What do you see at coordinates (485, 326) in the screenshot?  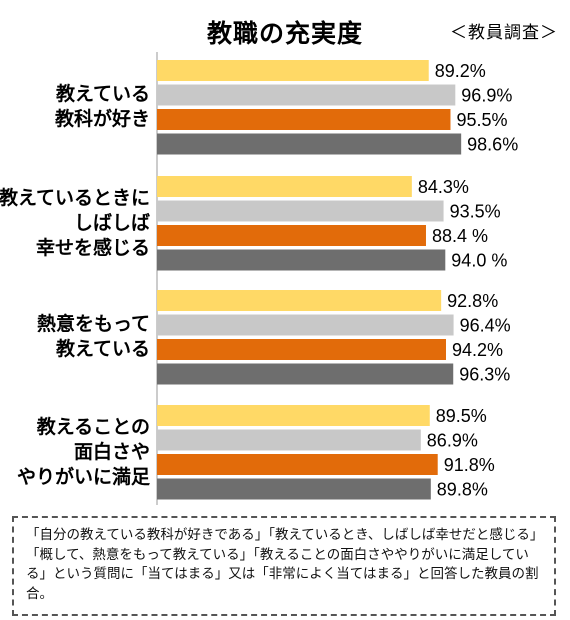 I see `data-label: 96.4%` at bounding box center [485, 326].